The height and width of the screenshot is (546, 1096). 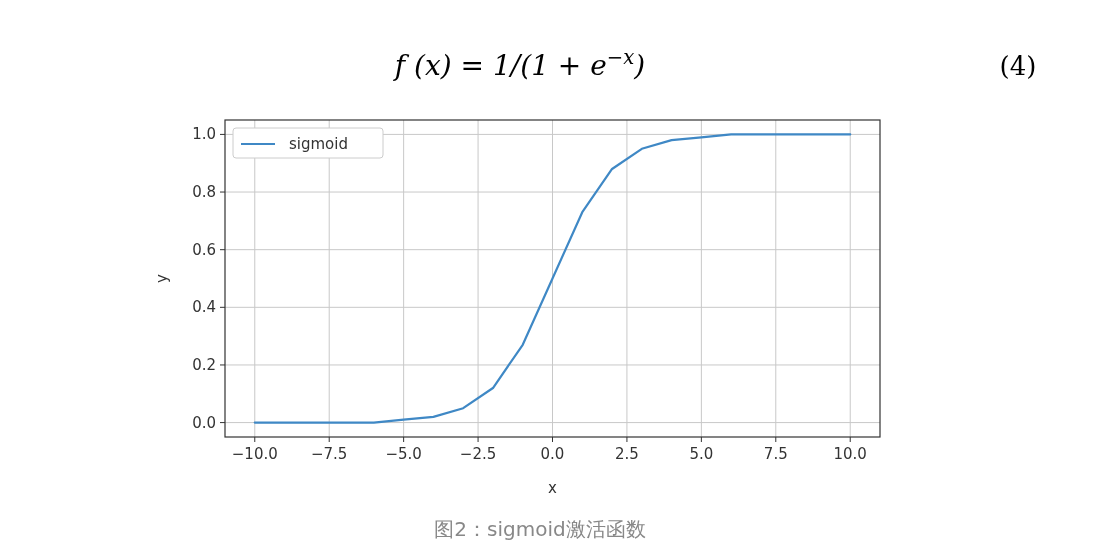 I want to click on caption: 图2：sigmoid激活函数, so click(x=540, y=529).